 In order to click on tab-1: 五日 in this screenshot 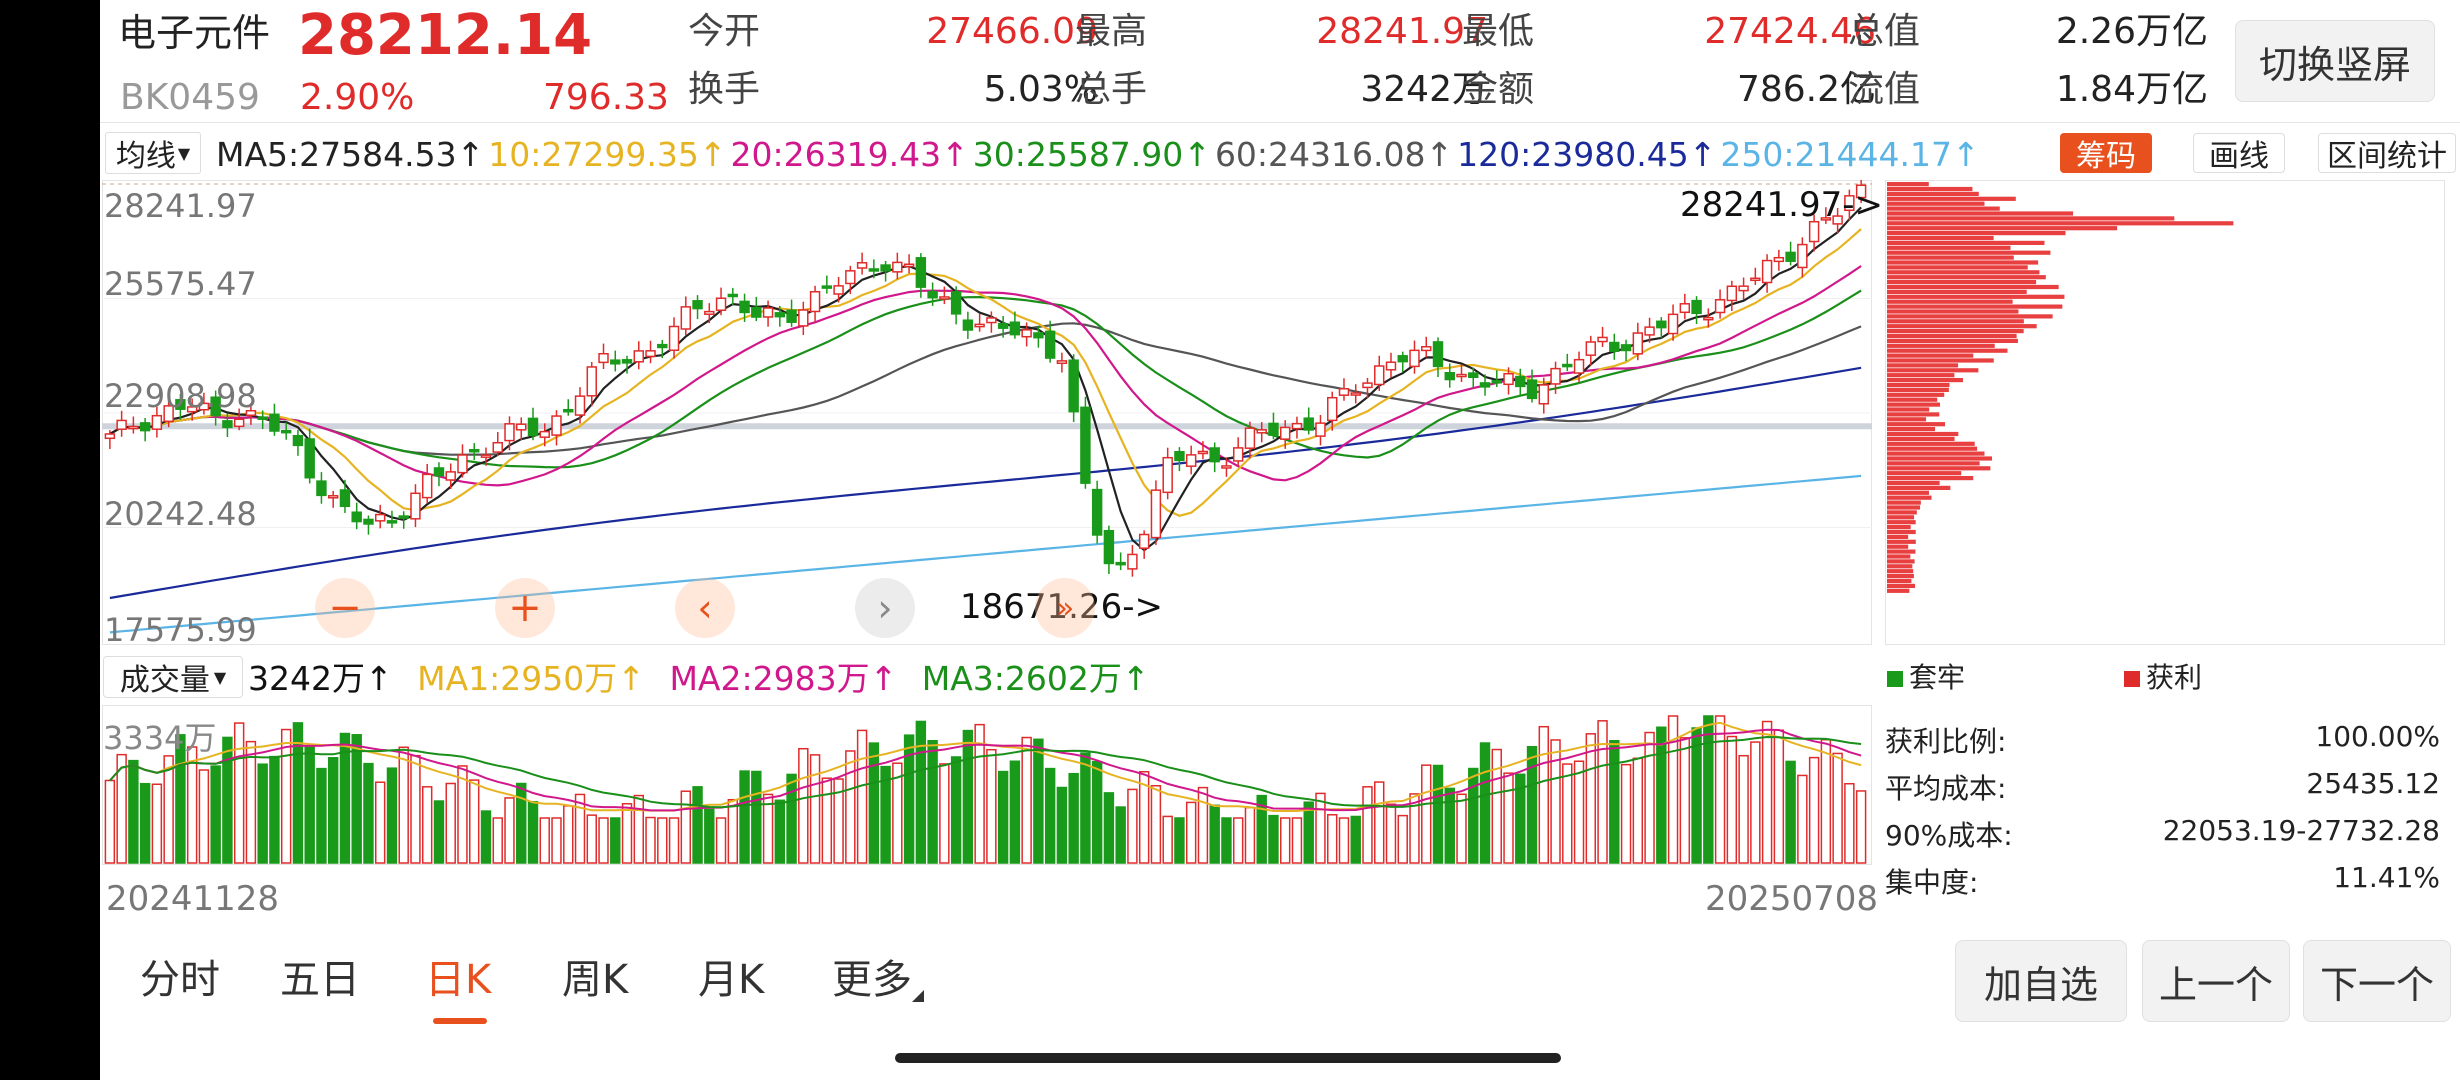, I will do `click(320, 980)`.